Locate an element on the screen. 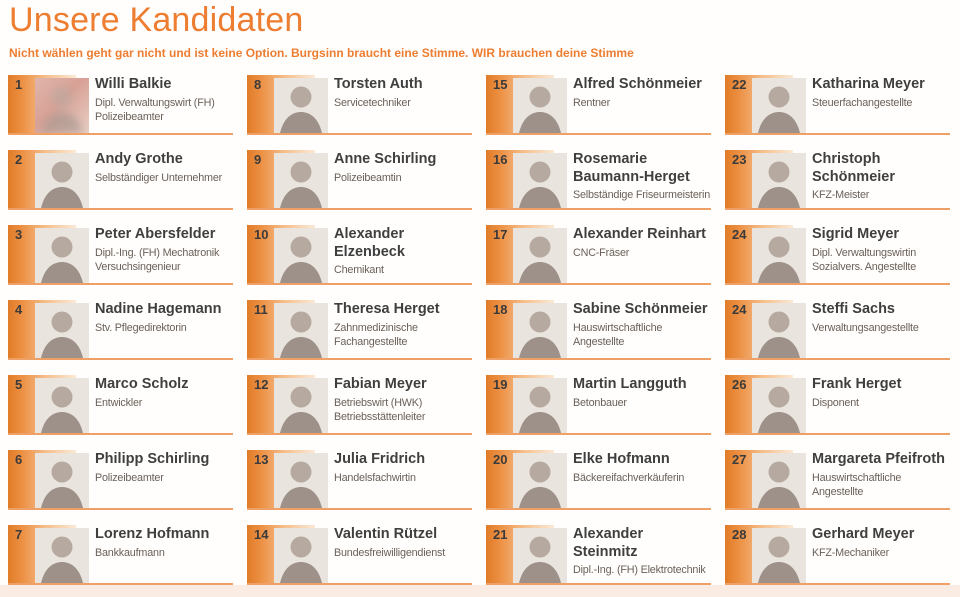  candidate-number: 17 is located at coordinates (500, 234).